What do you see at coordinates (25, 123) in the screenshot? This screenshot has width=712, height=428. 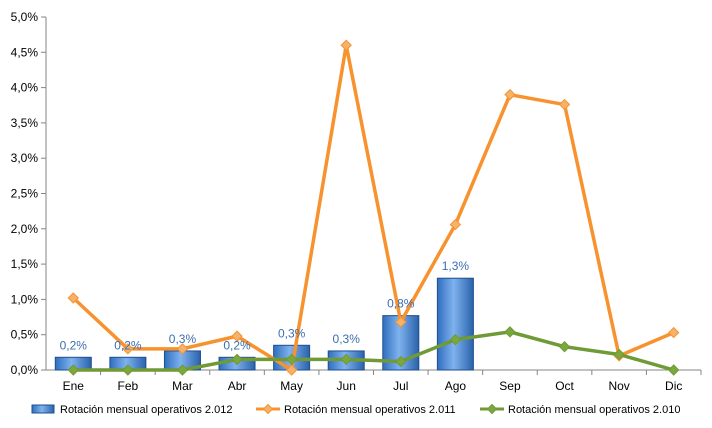 I see `y-tick-label: 3,5%` at bounding box center [25, 123].